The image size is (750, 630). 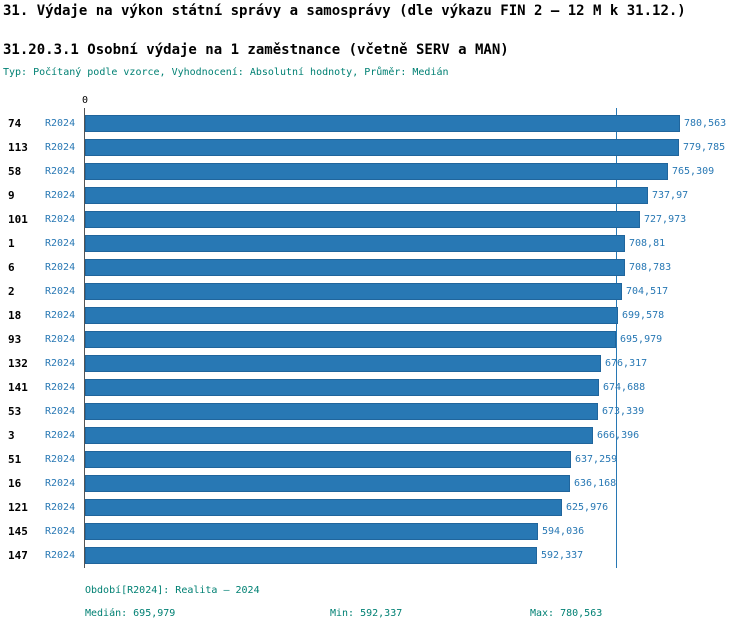 I want to click on chart-row: 93 R2024 695,979, so click(x=375, y=340).